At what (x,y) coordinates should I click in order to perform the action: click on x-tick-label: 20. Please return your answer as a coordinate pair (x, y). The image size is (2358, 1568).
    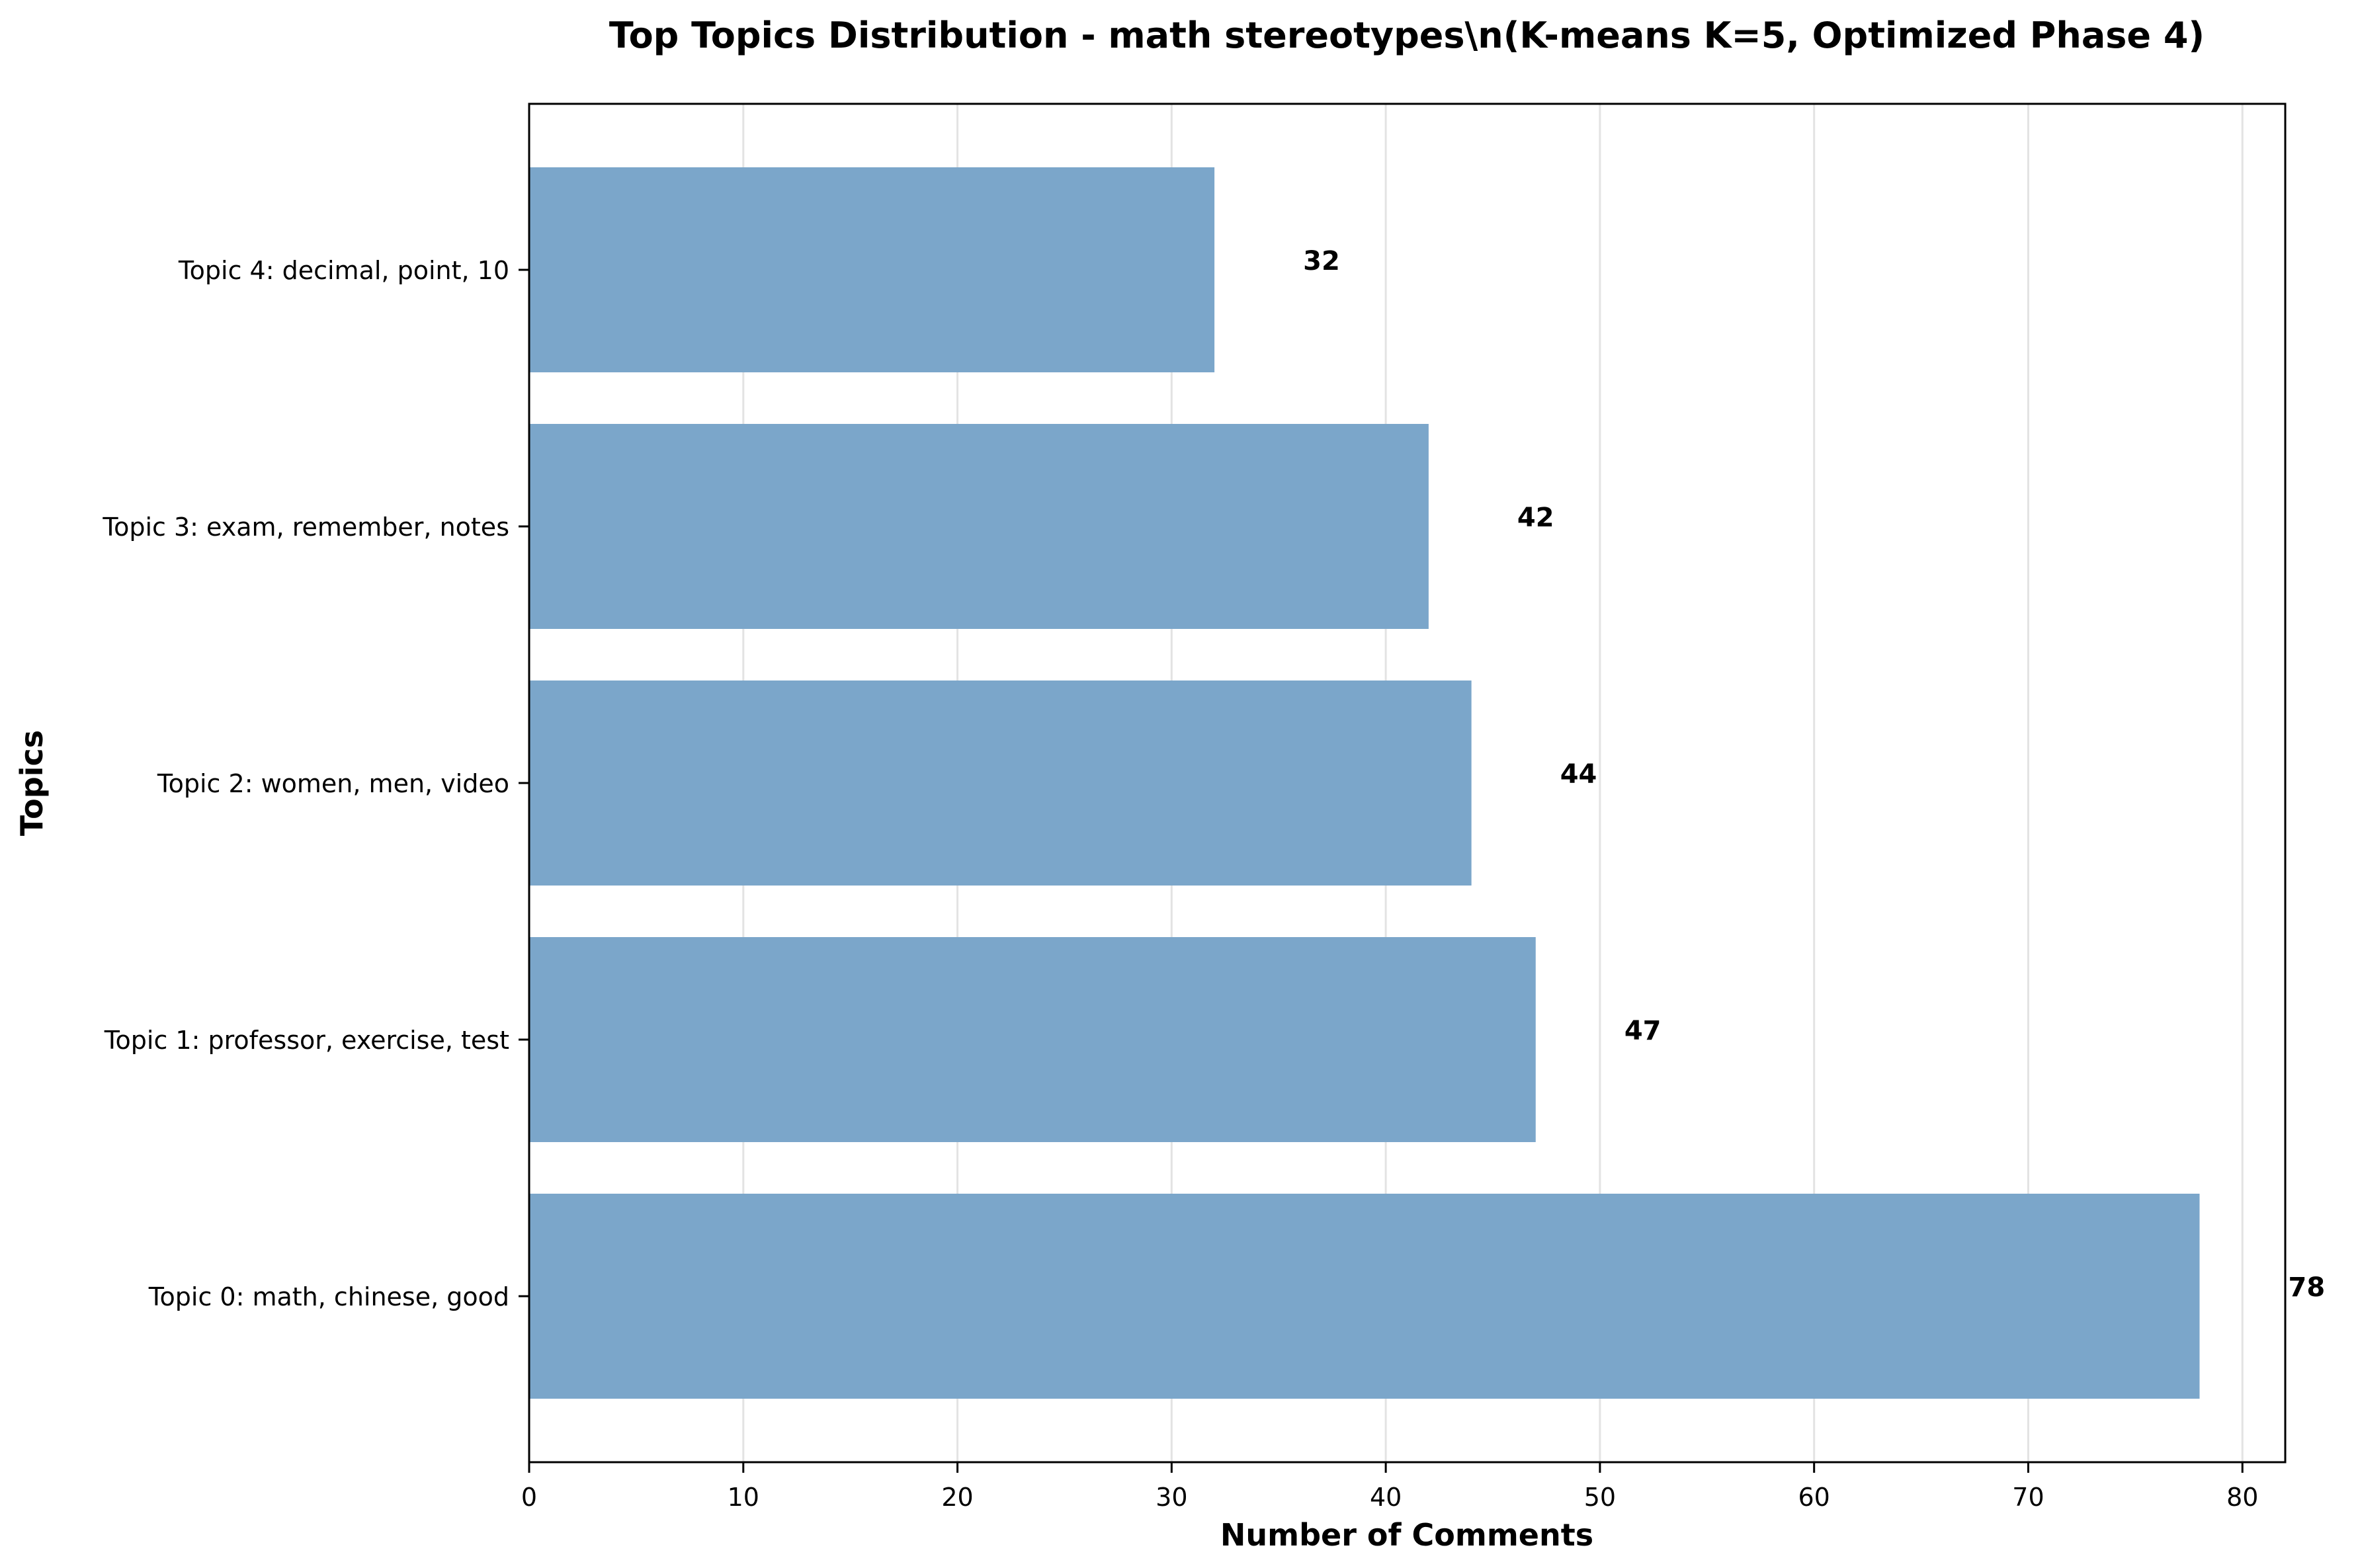
    Looking at the image, I should click on (957, 1497).